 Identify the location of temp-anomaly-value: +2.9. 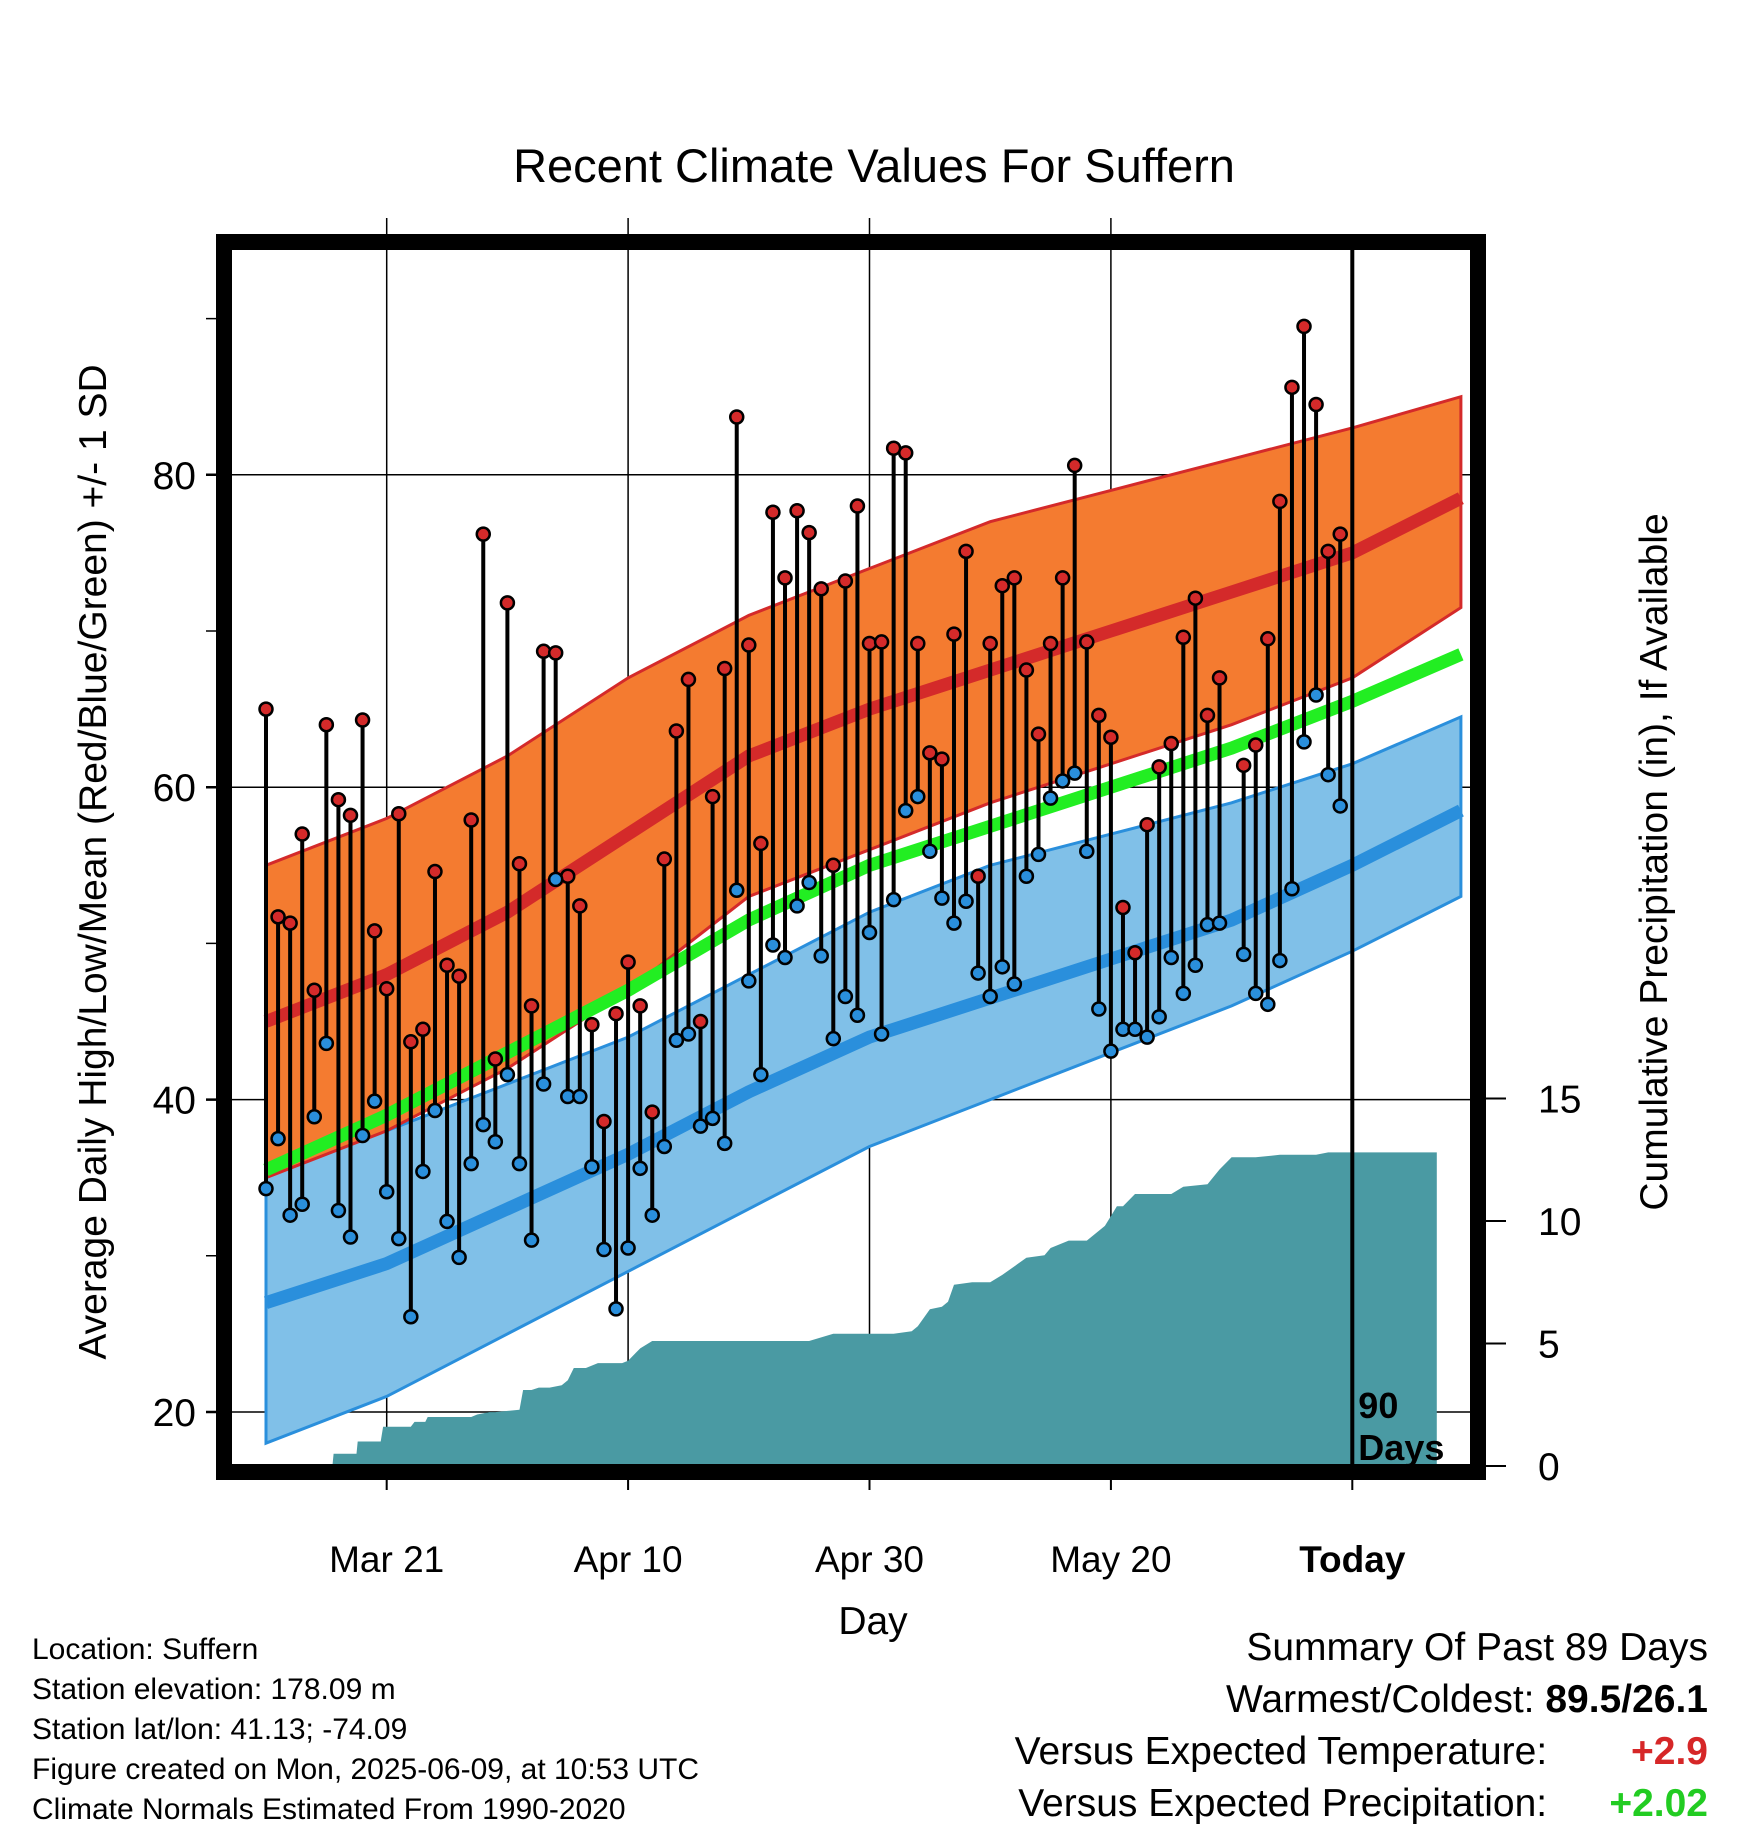
(1669, 1751).